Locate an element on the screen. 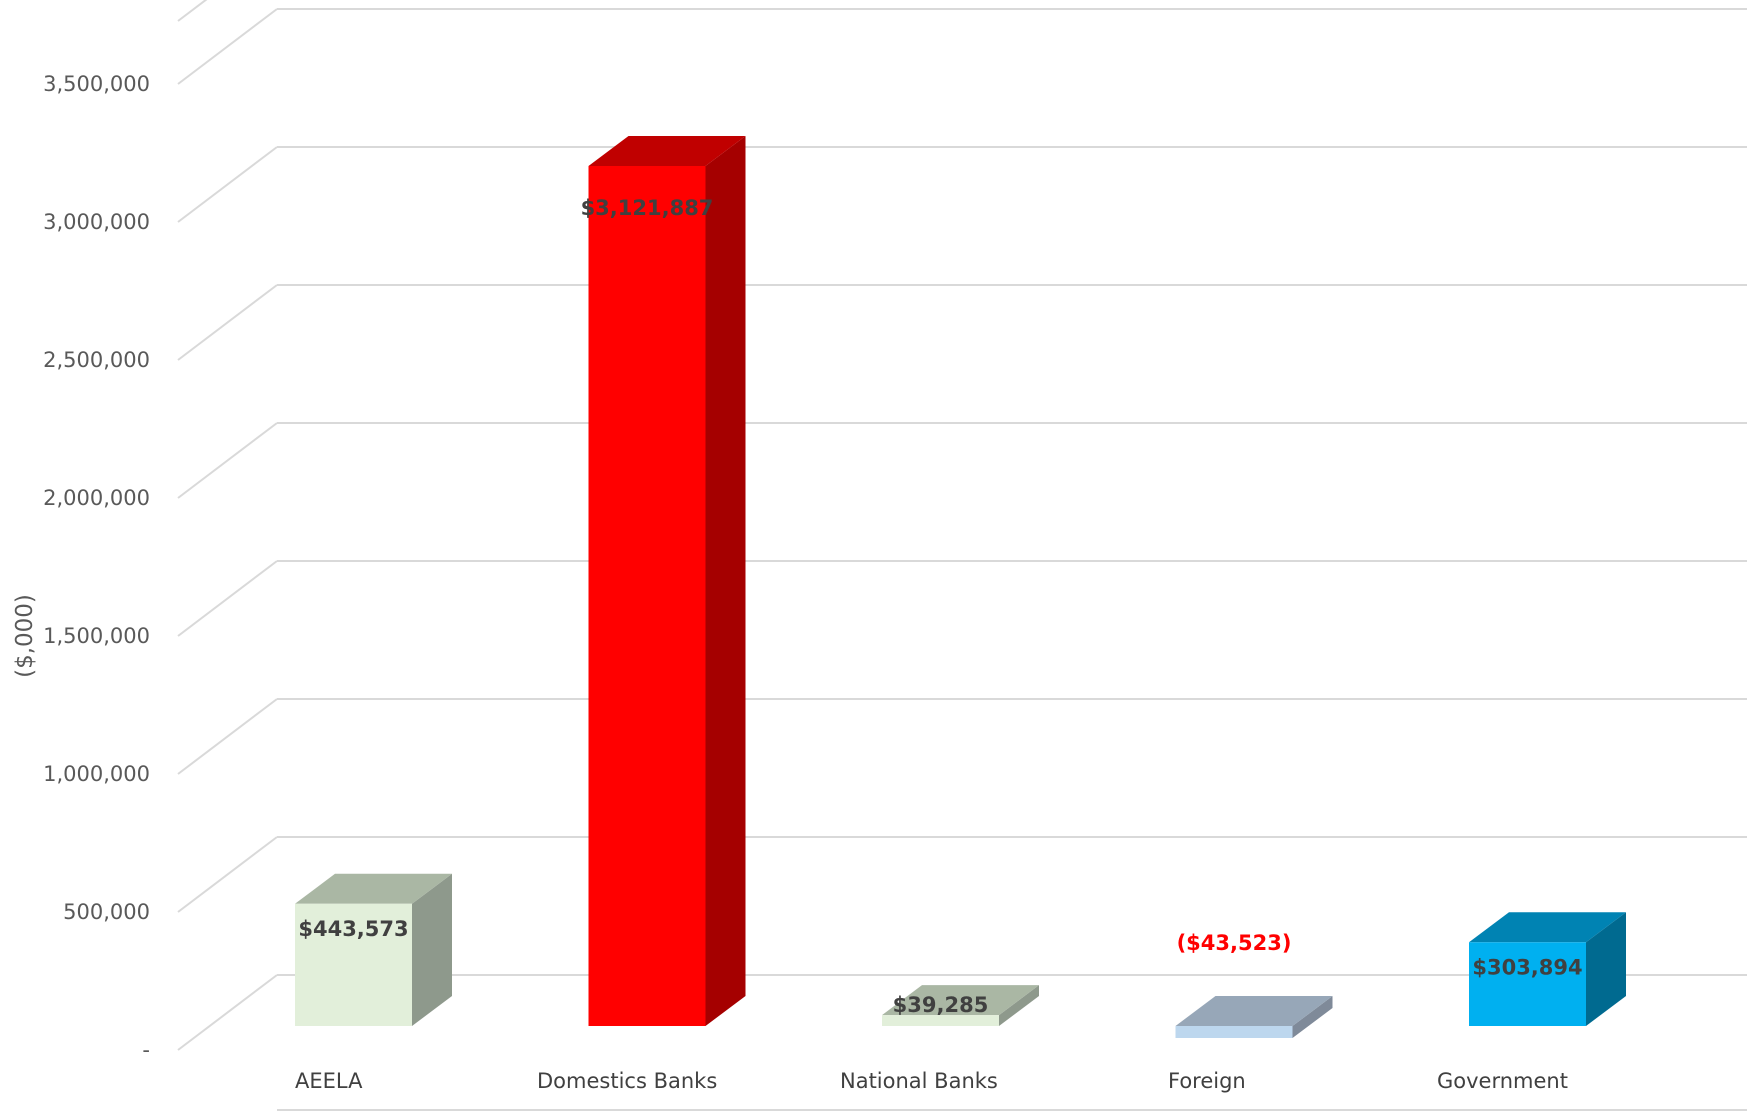 This screenshot has width=1747, height=1112. y-tick-label: 3,500,000 is located at coordinates (96, 84).